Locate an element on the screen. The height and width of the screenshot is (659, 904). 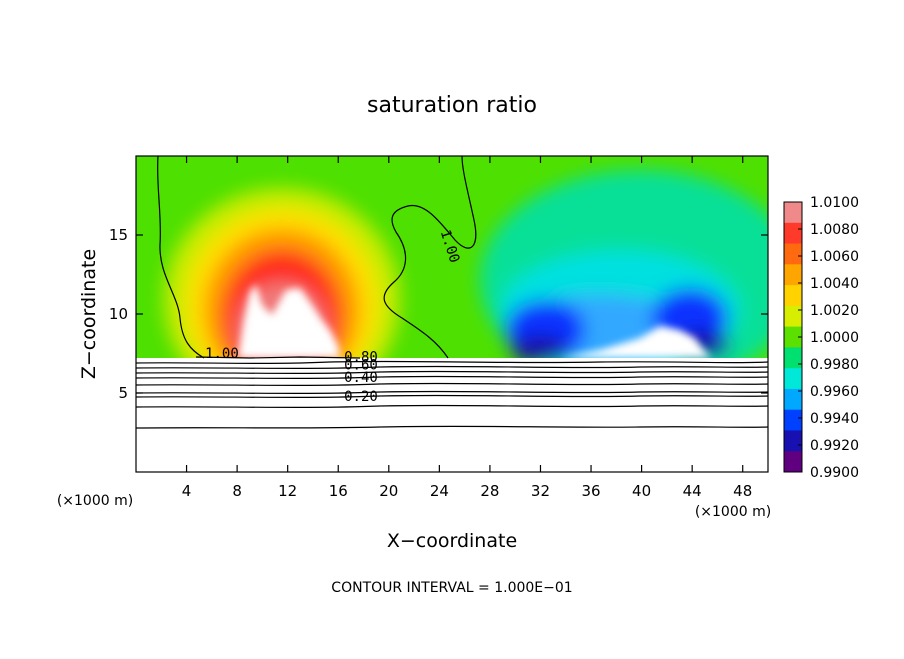
contour-label: 0.60 is located at coordinates (361, 365).